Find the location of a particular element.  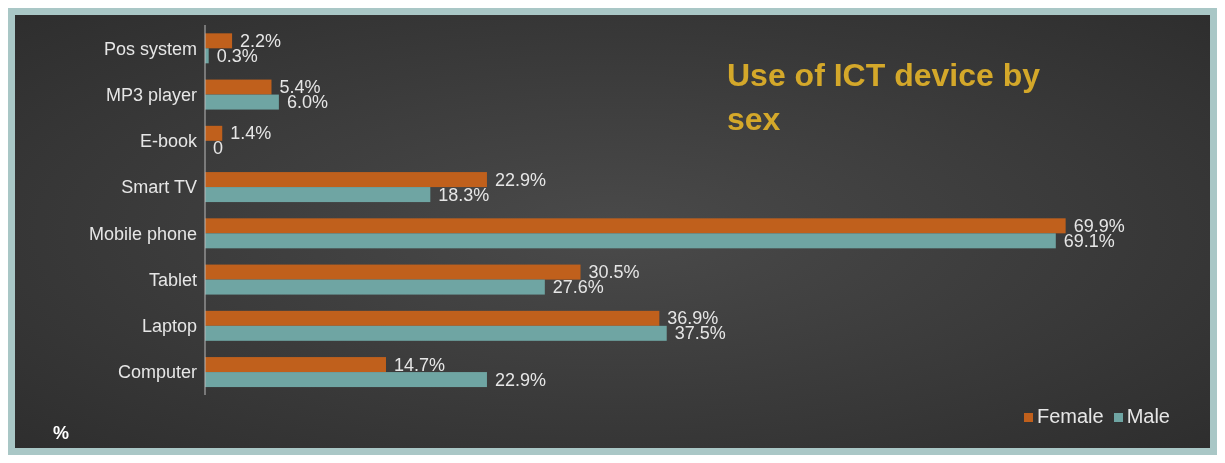

legend-label: Male is located at coordinates (1148, 416).